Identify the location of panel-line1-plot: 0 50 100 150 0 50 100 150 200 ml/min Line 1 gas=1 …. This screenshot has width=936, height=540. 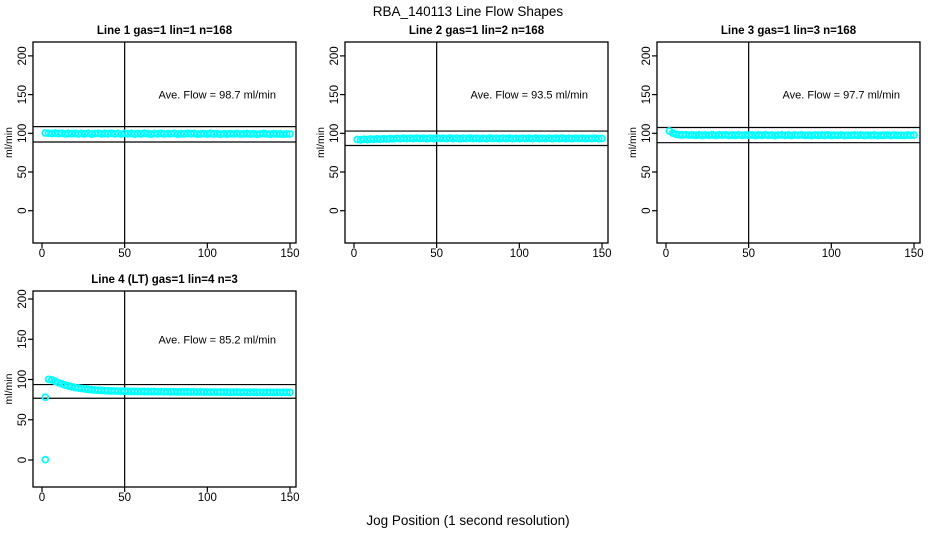
(151, 142).